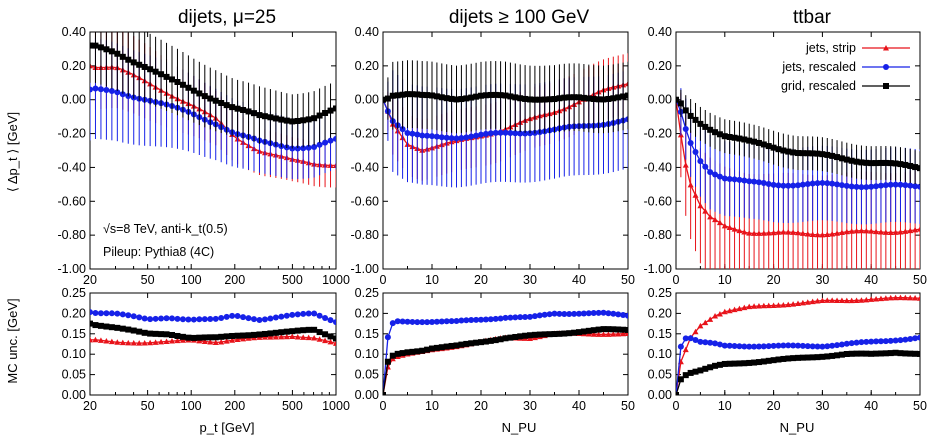 This screenshot has height=439, width=935. I want to click on legend-marker, so click(886, 48).